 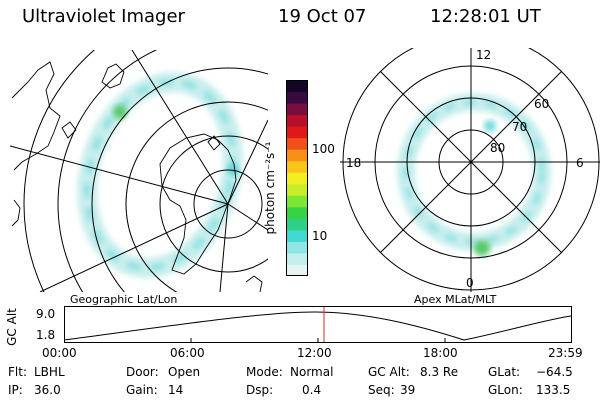 I want to click on mode-label: Mode:, so click(x=264, y=372).